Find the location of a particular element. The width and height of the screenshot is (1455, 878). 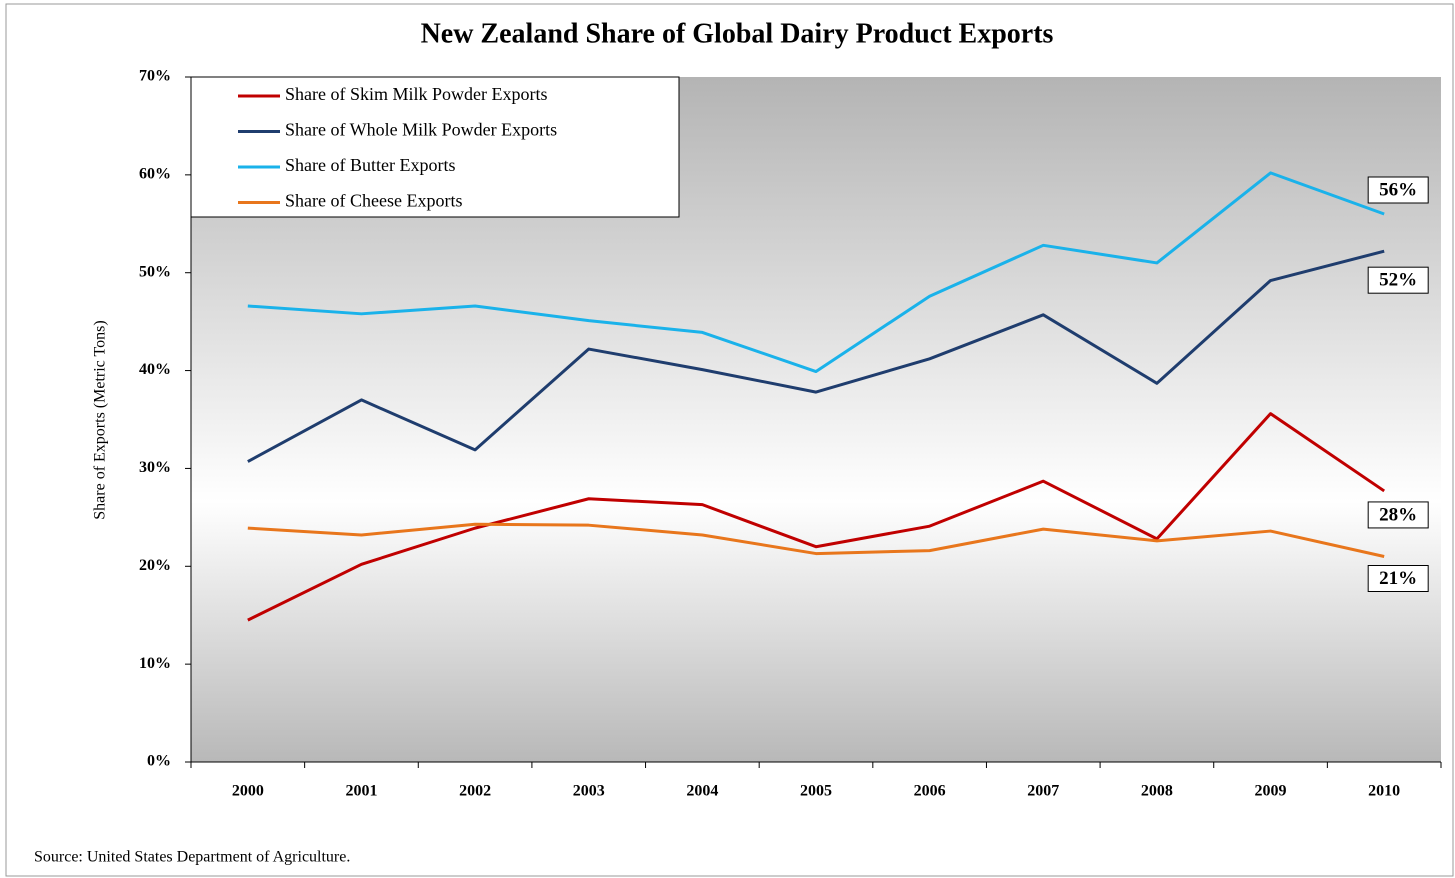

value-label: 28% is located at coordinates (1398, 514).